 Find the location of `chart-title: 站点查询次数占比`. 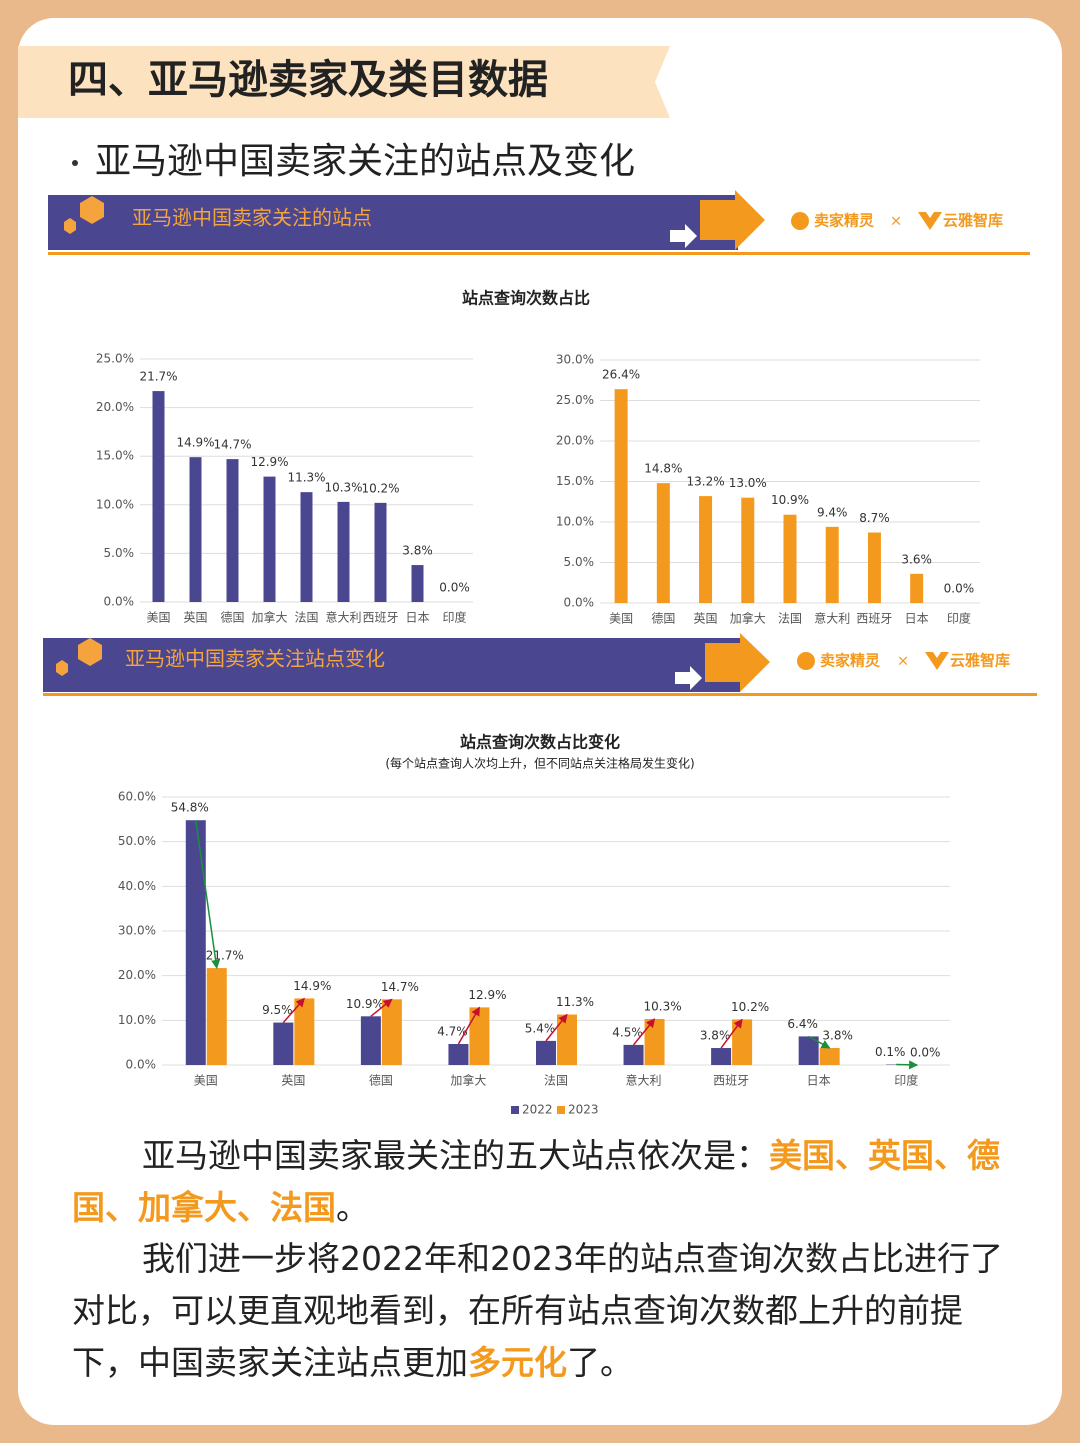

chart-title: 站点查询次数占比 is located at coordinates (526, 298).